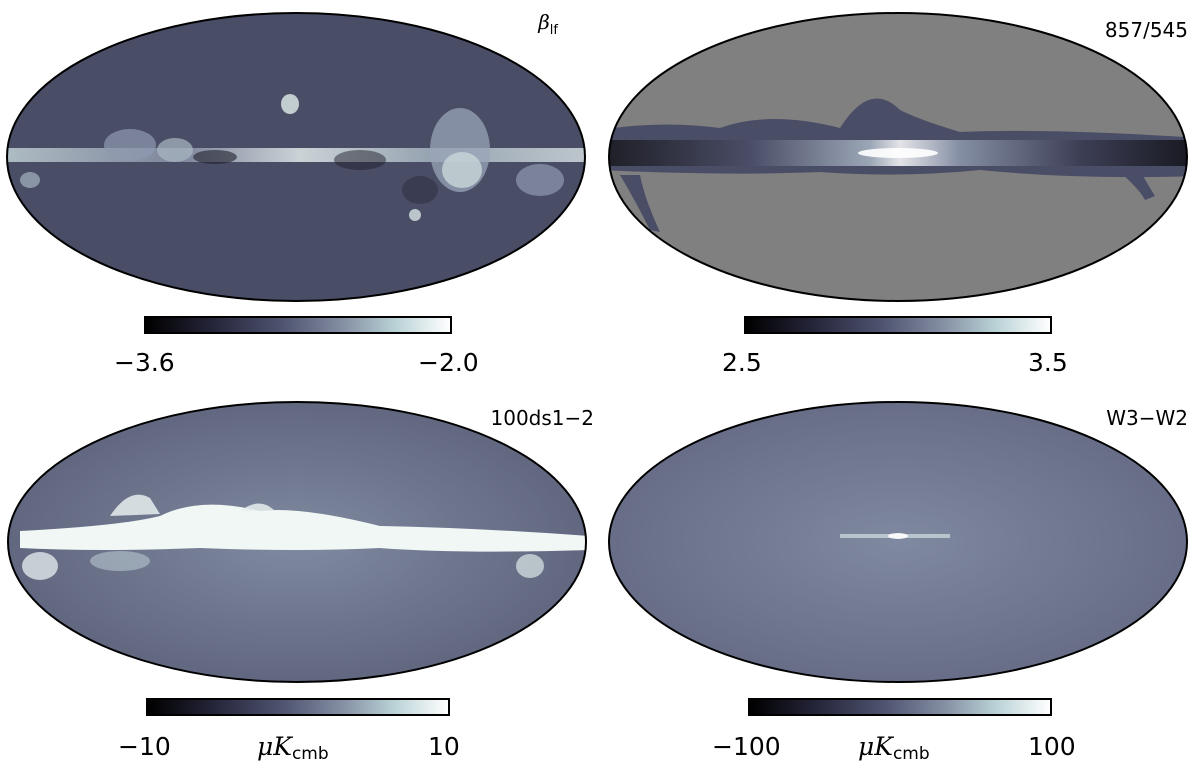 The width and height of the screenshot is (1200, 772). Describe the element at coordinates (542, 418) in the screenshot. I see `map-label: 100ds1−2` at that location.